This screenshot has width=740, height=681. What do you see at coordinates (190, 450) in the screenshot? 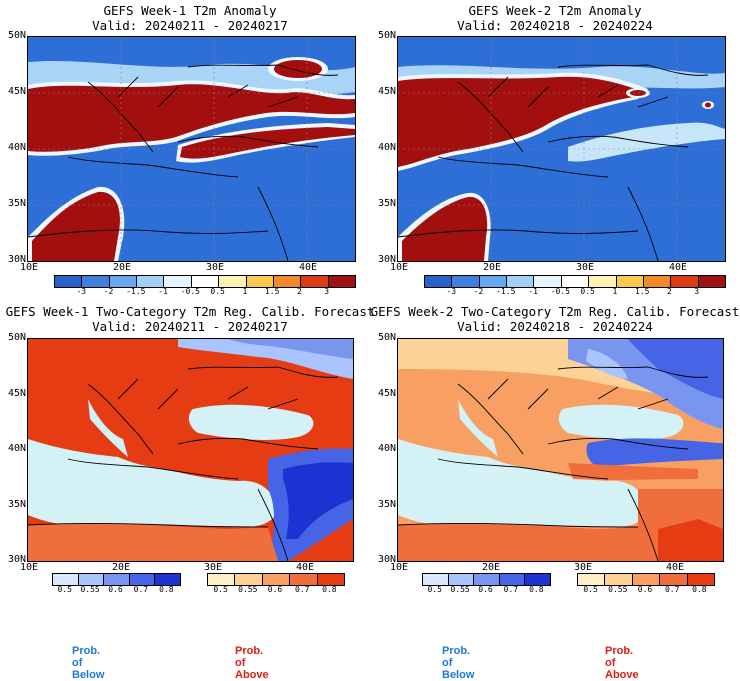
I see `map-week1-probability` at bounding box center [190, 450].